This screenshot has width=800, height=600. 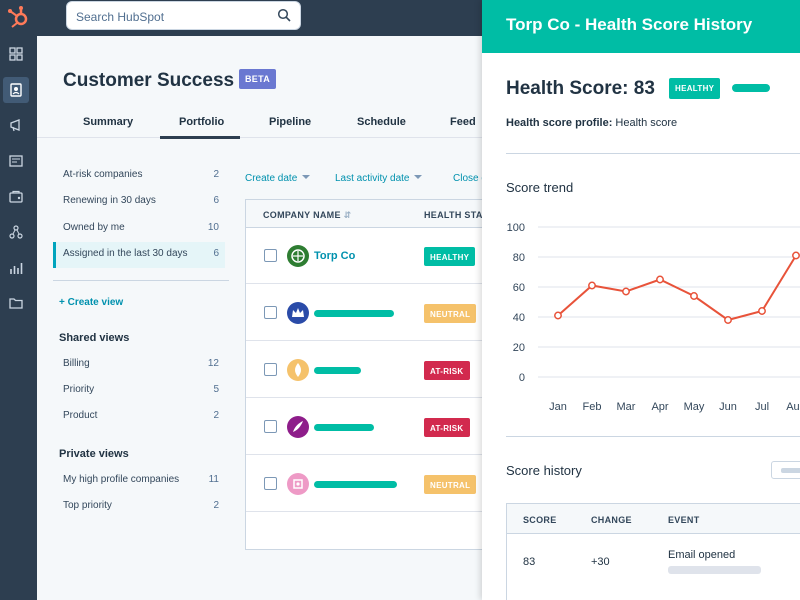 What do you see at coordinates (456, 215) in the screenshot?
I see `column-health-status: HEALTH STAT` at bounding box center [456, 215].